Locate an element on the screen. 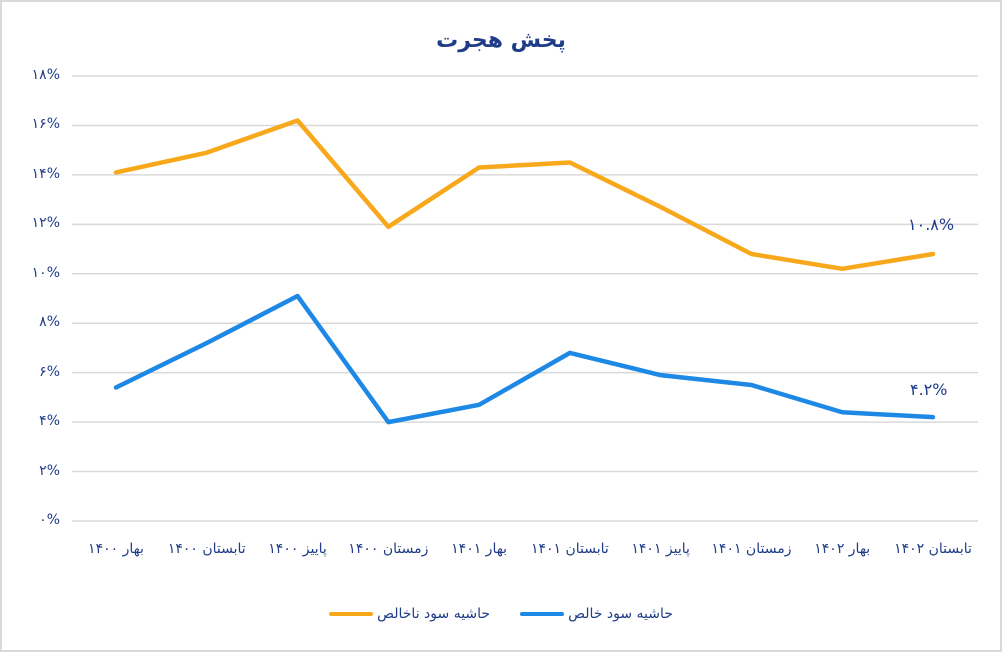 This screenshot has height=652, width=1002. x-tick-label: پاییز ۱۴۰۰ is located at coordinates (297, 549).